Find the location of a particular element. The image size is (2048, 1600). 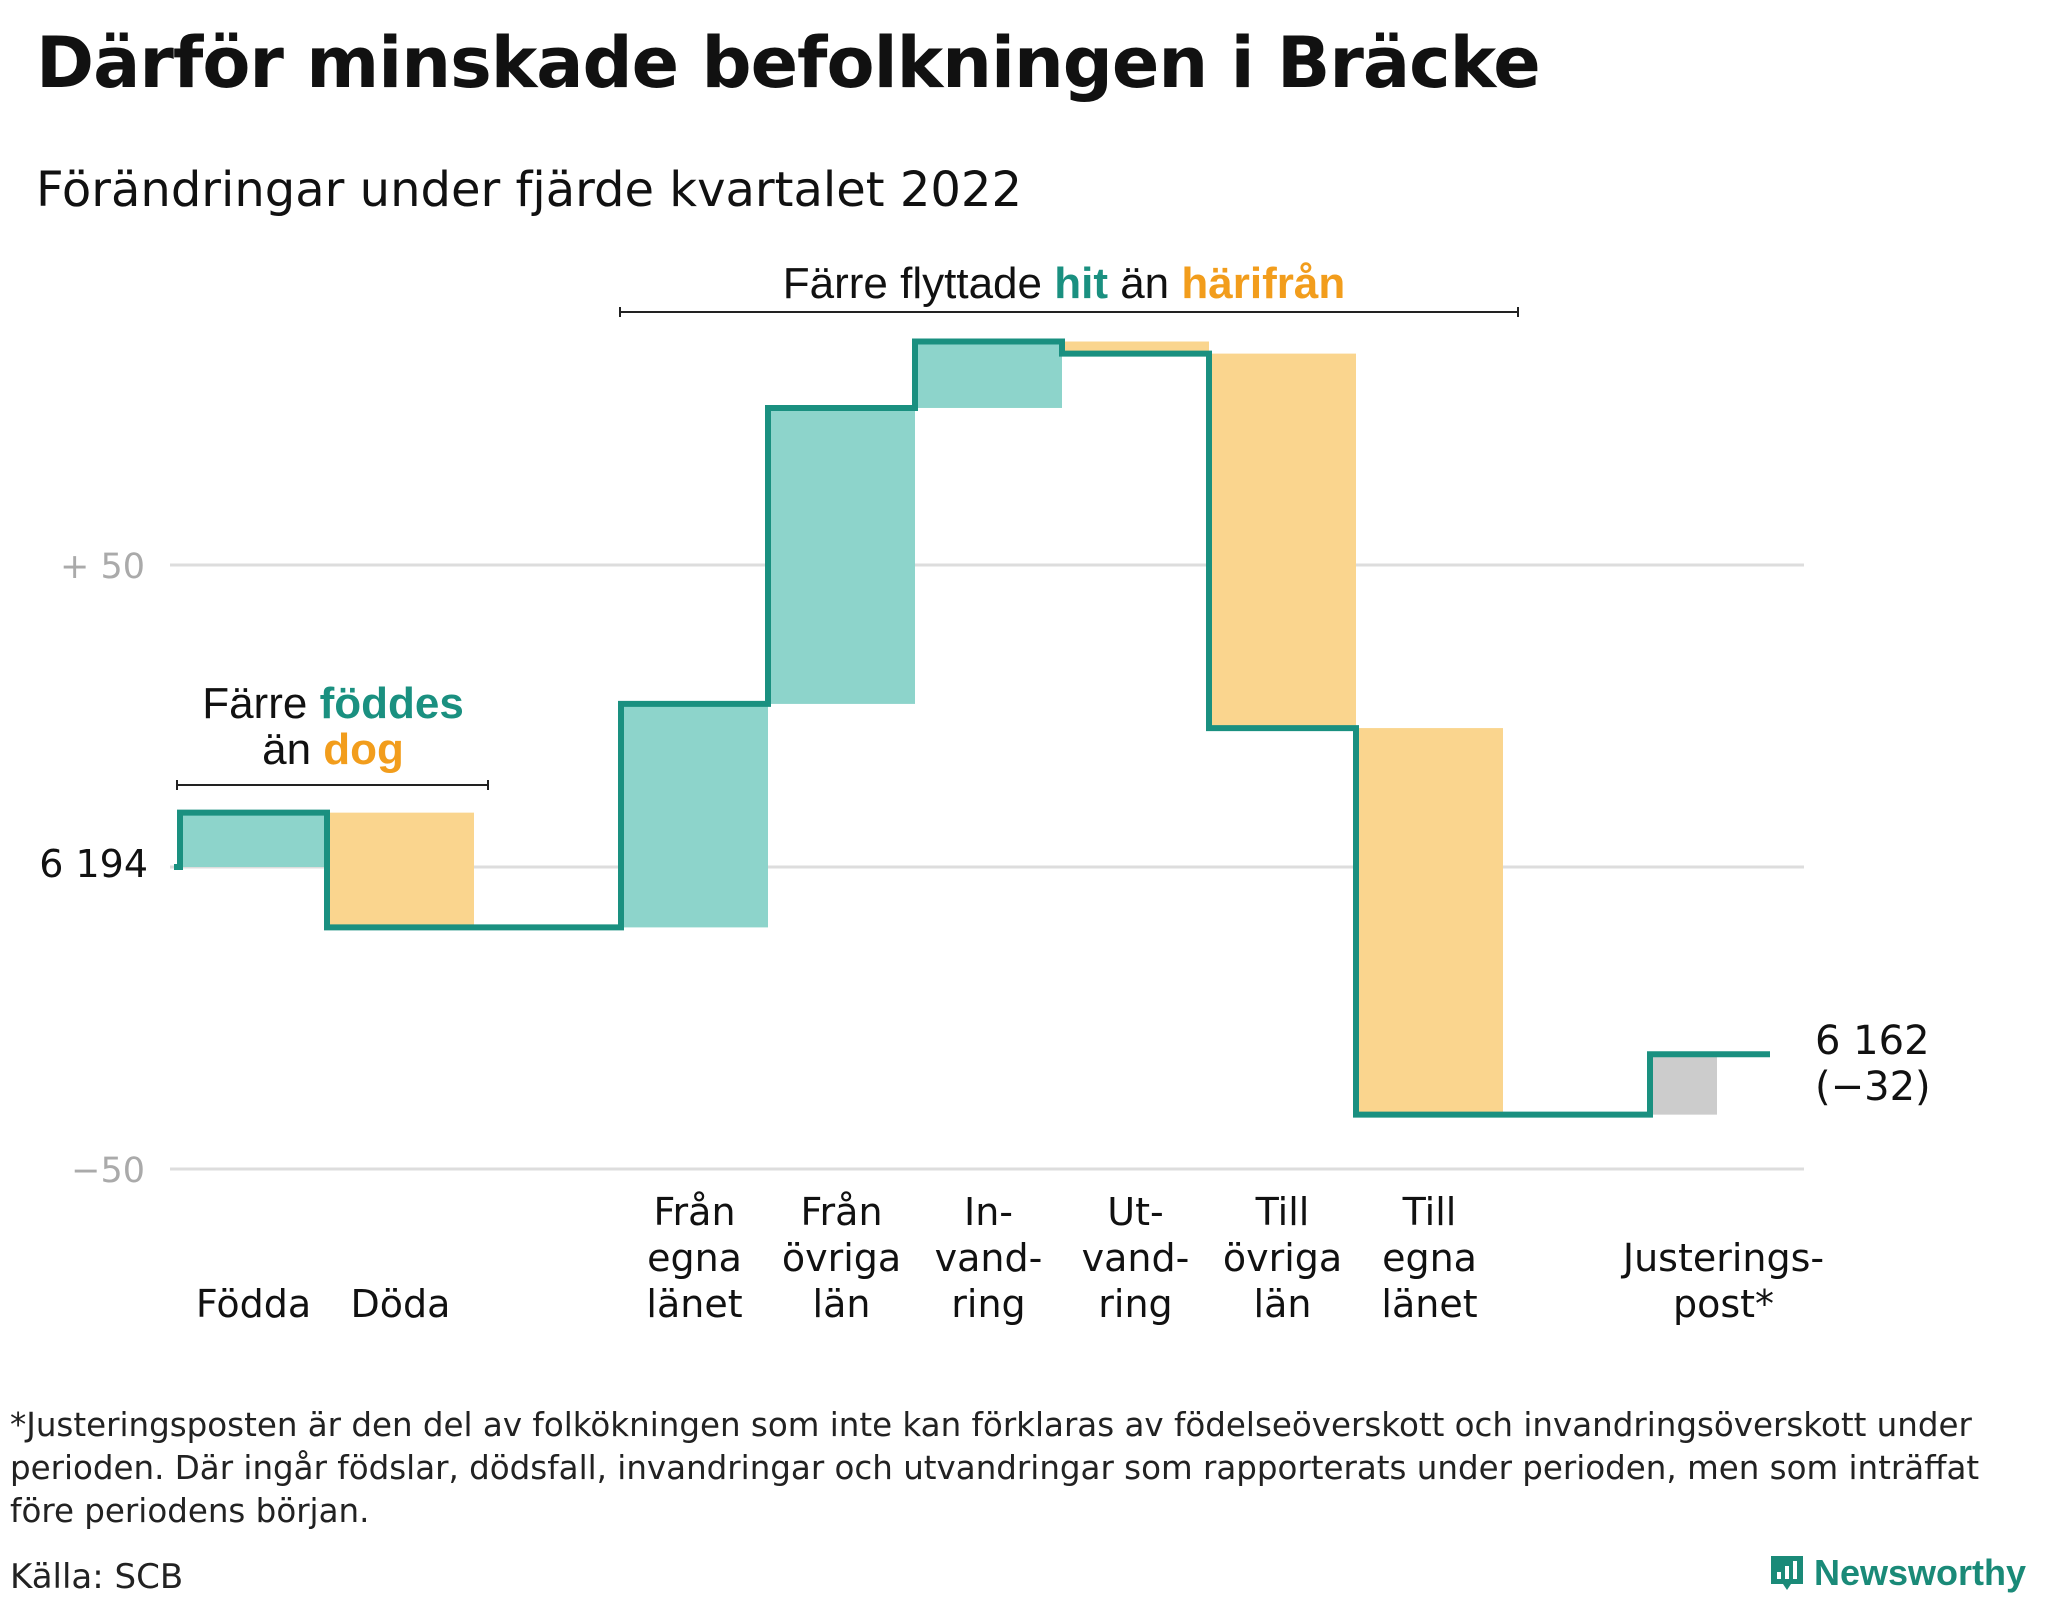

category-label-1-0: Döda is located at coordinates (401, 1304).